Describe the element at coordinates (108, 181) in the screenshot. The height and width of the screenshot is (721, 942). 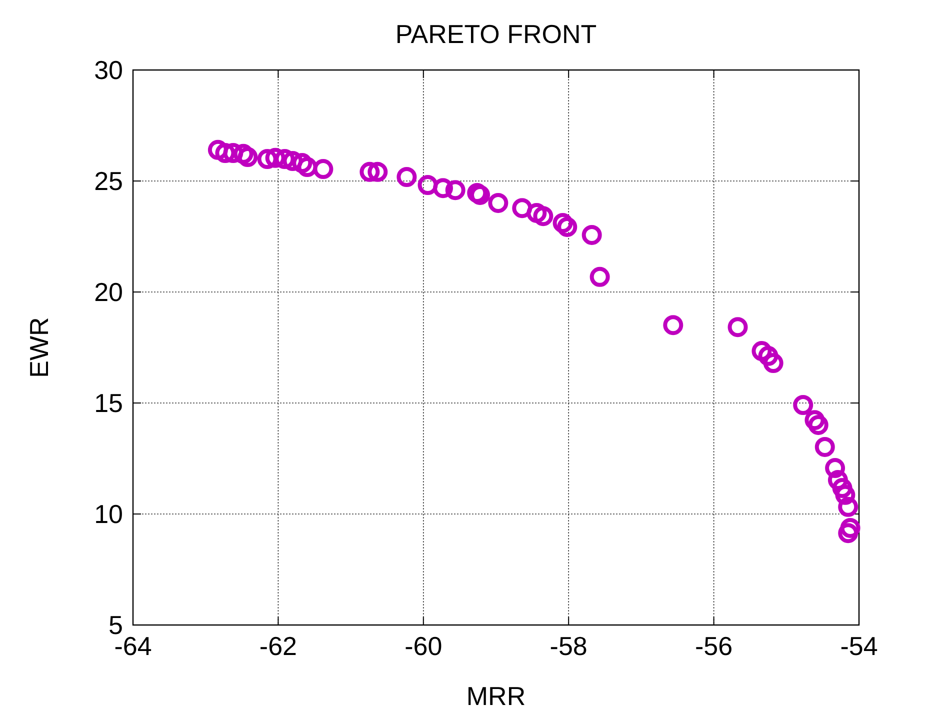
I see `y-tick-label: 25` at that location.